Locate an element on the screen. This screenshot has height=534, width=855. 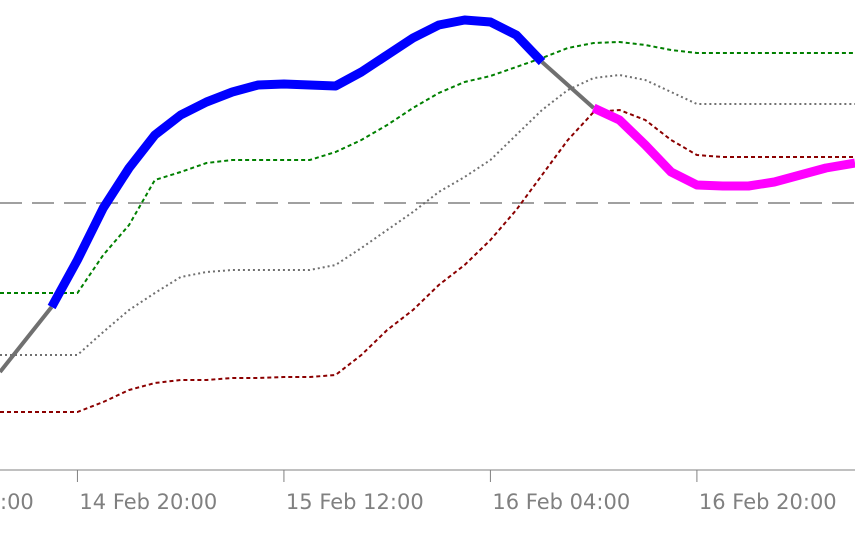
x-tick-label: :00 is located at coordinates (17, 502).